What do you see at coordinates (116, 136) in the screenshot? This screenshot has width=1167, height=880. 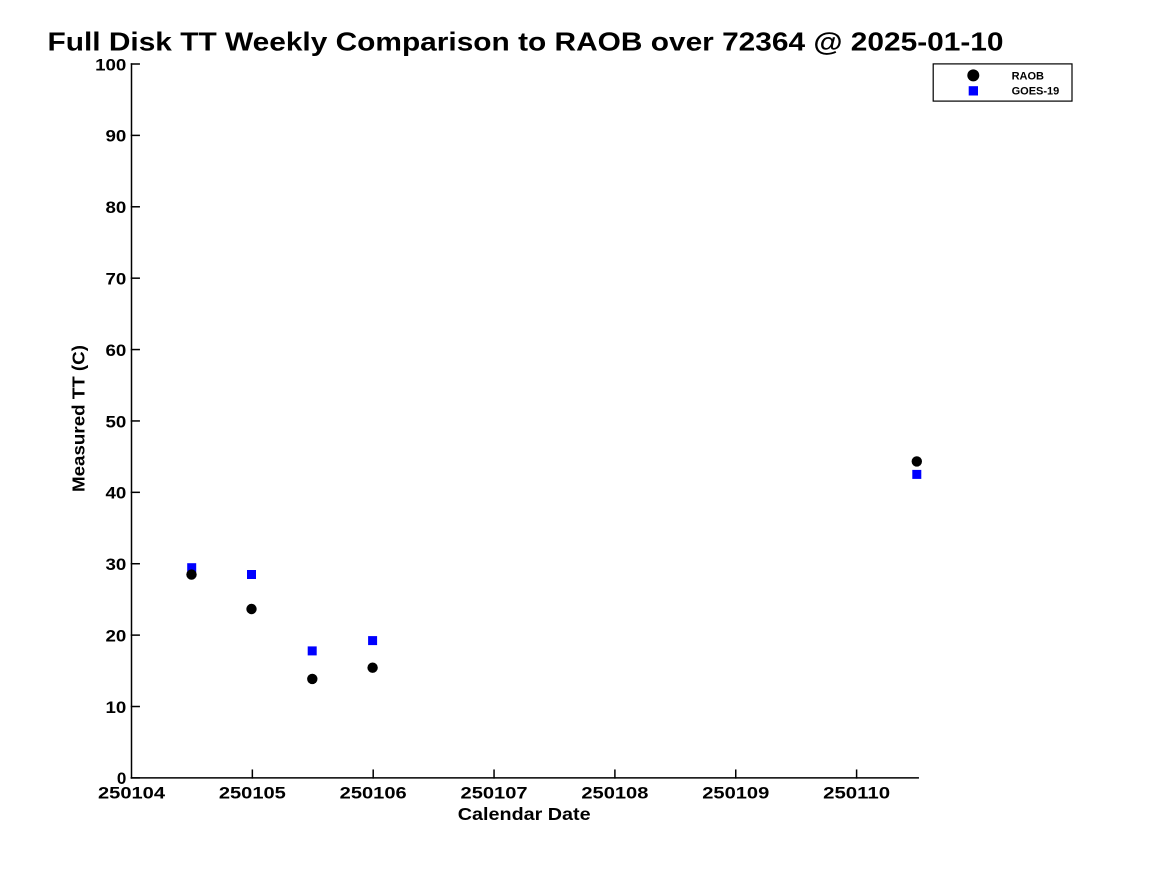 I see `svg-text: 90` at bounding box center [116, 136].